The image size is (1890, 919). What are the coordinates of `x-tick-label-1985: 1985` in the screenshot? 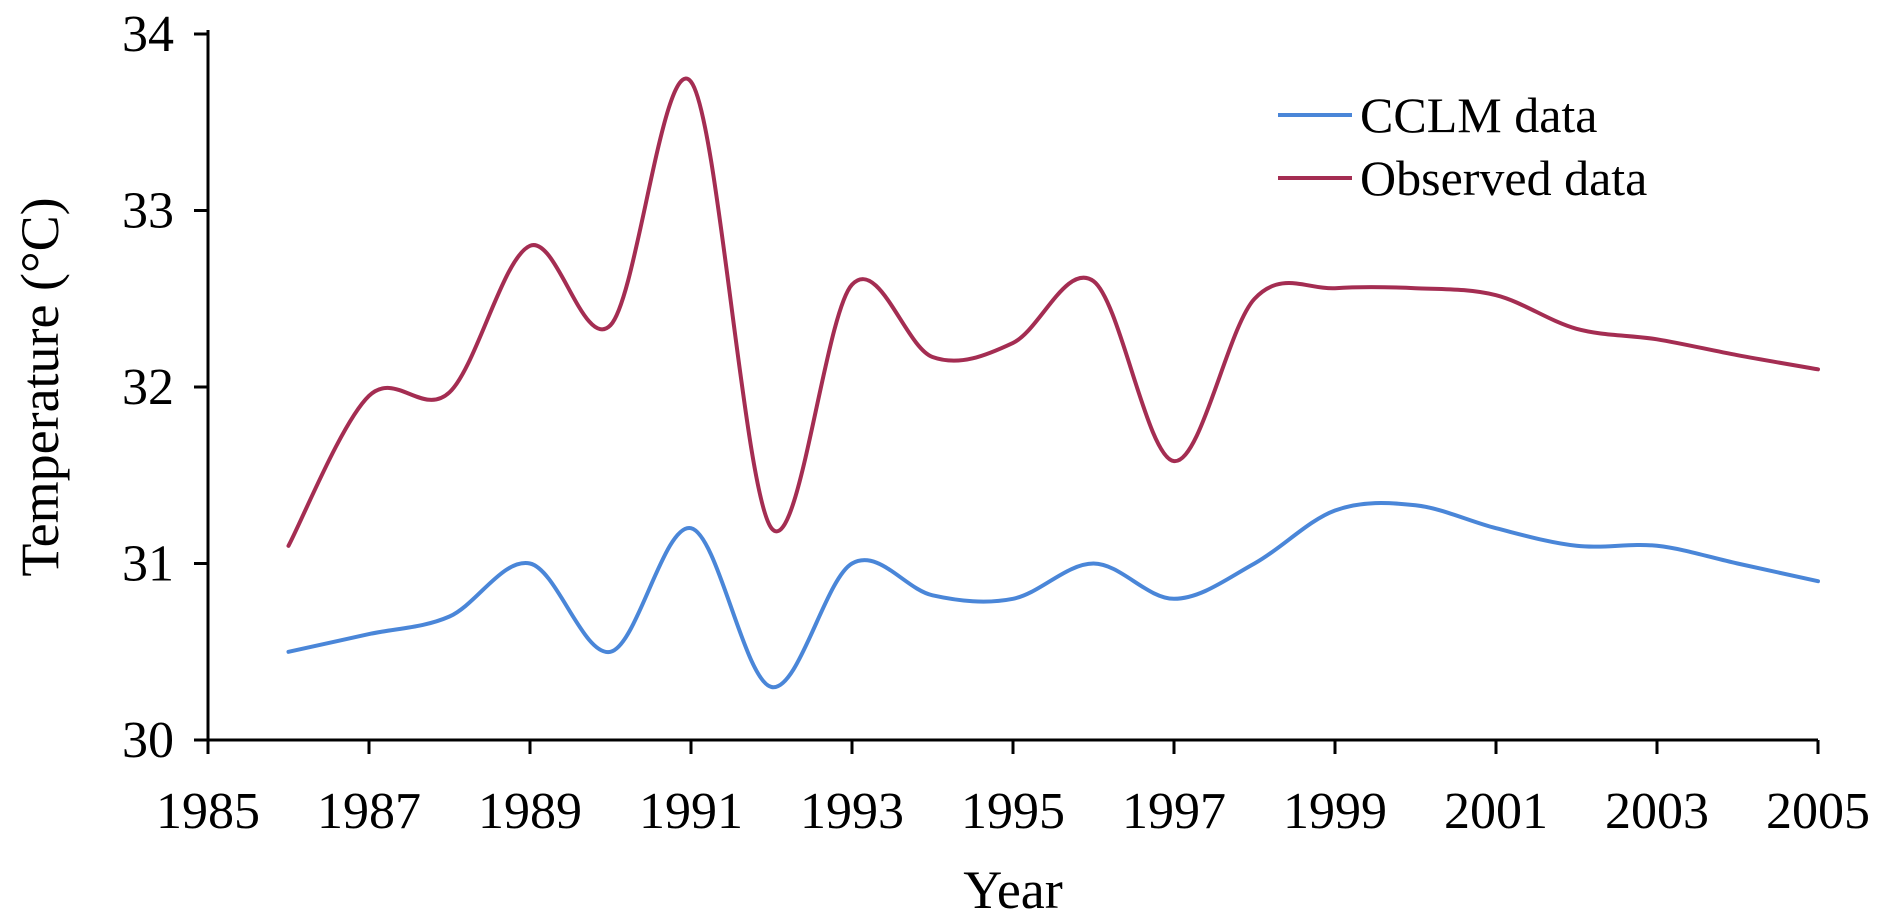 It's located at (208, 811).